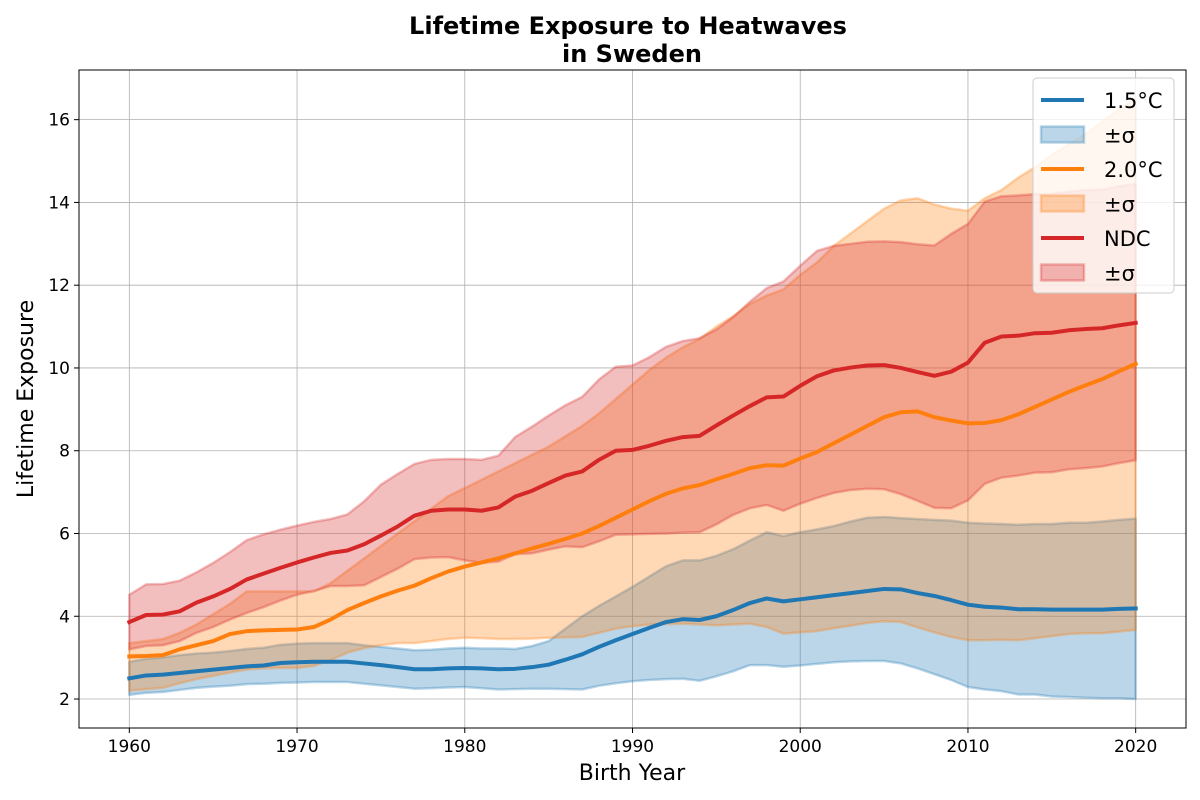 The height and width of the screenshot is (800, 1200). What do you see at coordinates (628, 26) in the screenshot?
I see `chart-title: Lifetime Exposure to Heatwaves` at bounding box center [628, 26].